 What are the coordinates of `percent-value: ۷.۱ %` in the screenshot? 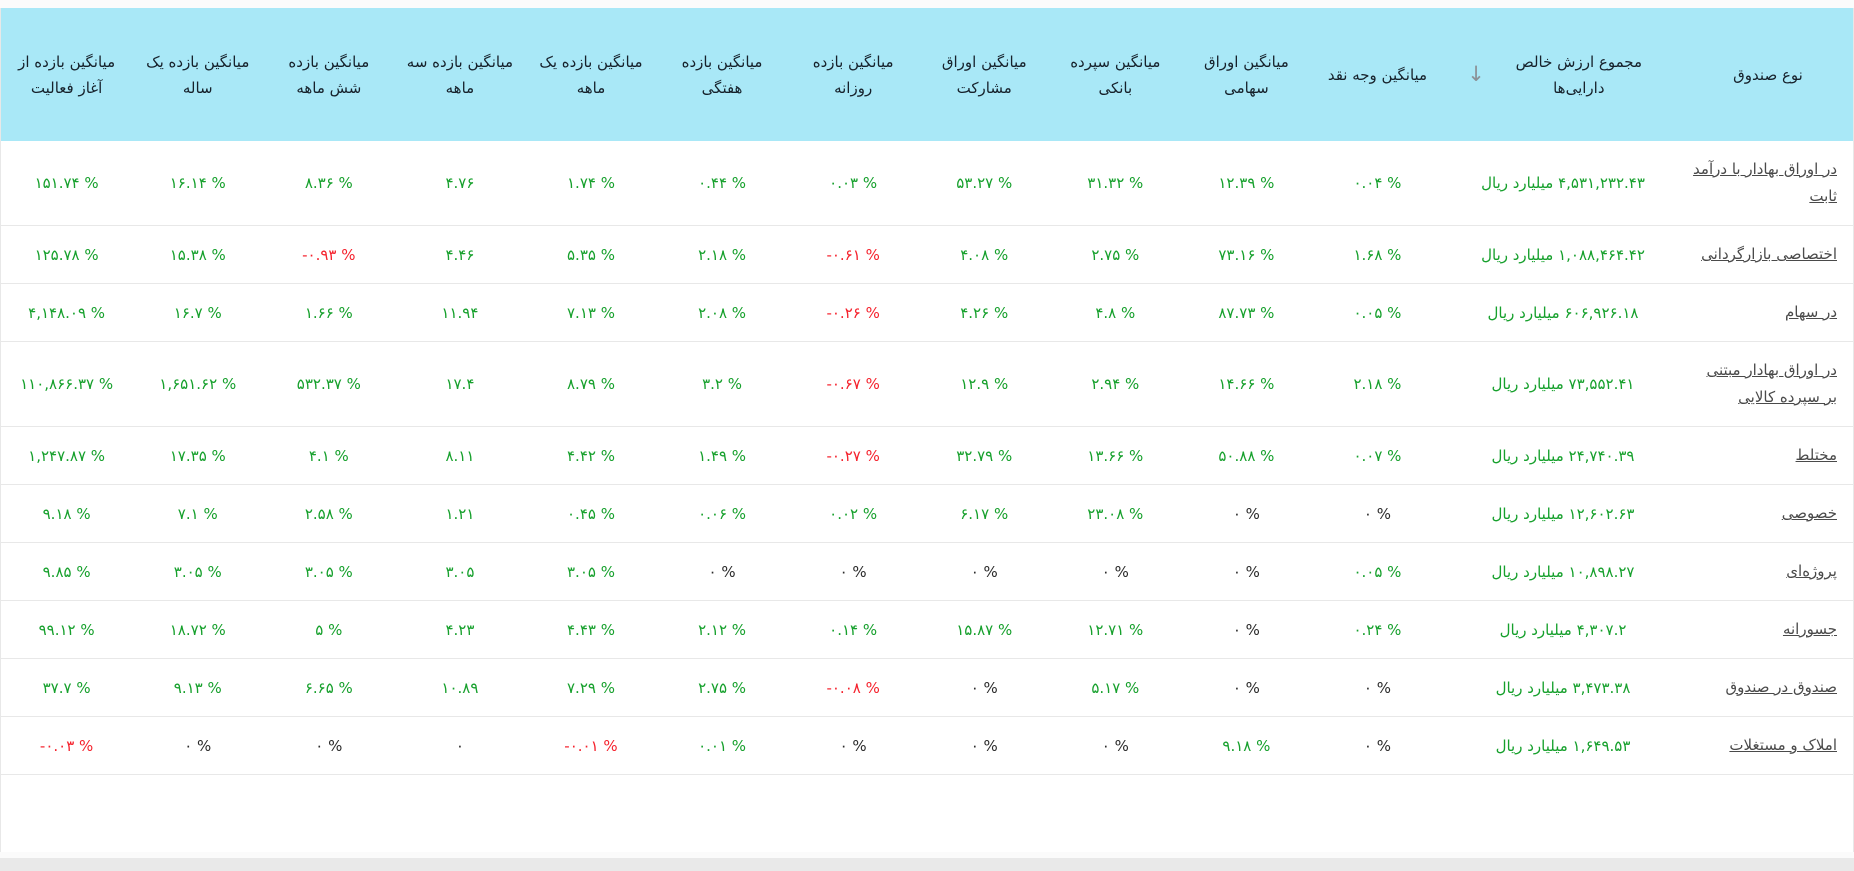 It's located at (197, 513).